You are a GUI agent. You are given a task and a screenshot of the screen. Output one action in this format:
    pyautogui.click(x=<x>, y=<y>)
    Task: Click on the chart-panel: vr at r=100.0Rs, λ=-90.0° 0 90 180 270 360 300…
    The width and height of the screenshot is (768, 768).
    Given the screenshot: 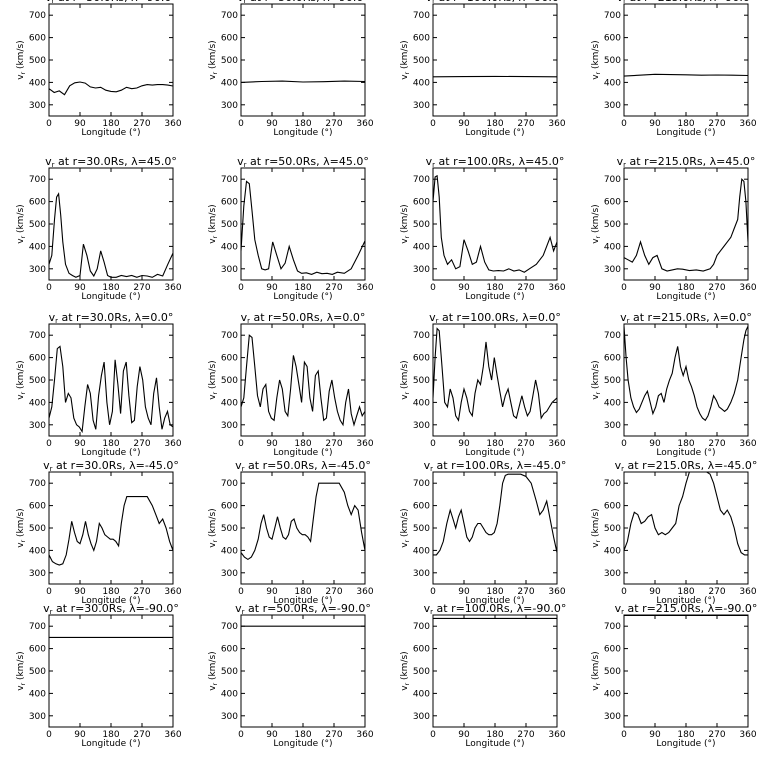 What is the action you would take?
    pyautogui.click(x=483, y=675)
    